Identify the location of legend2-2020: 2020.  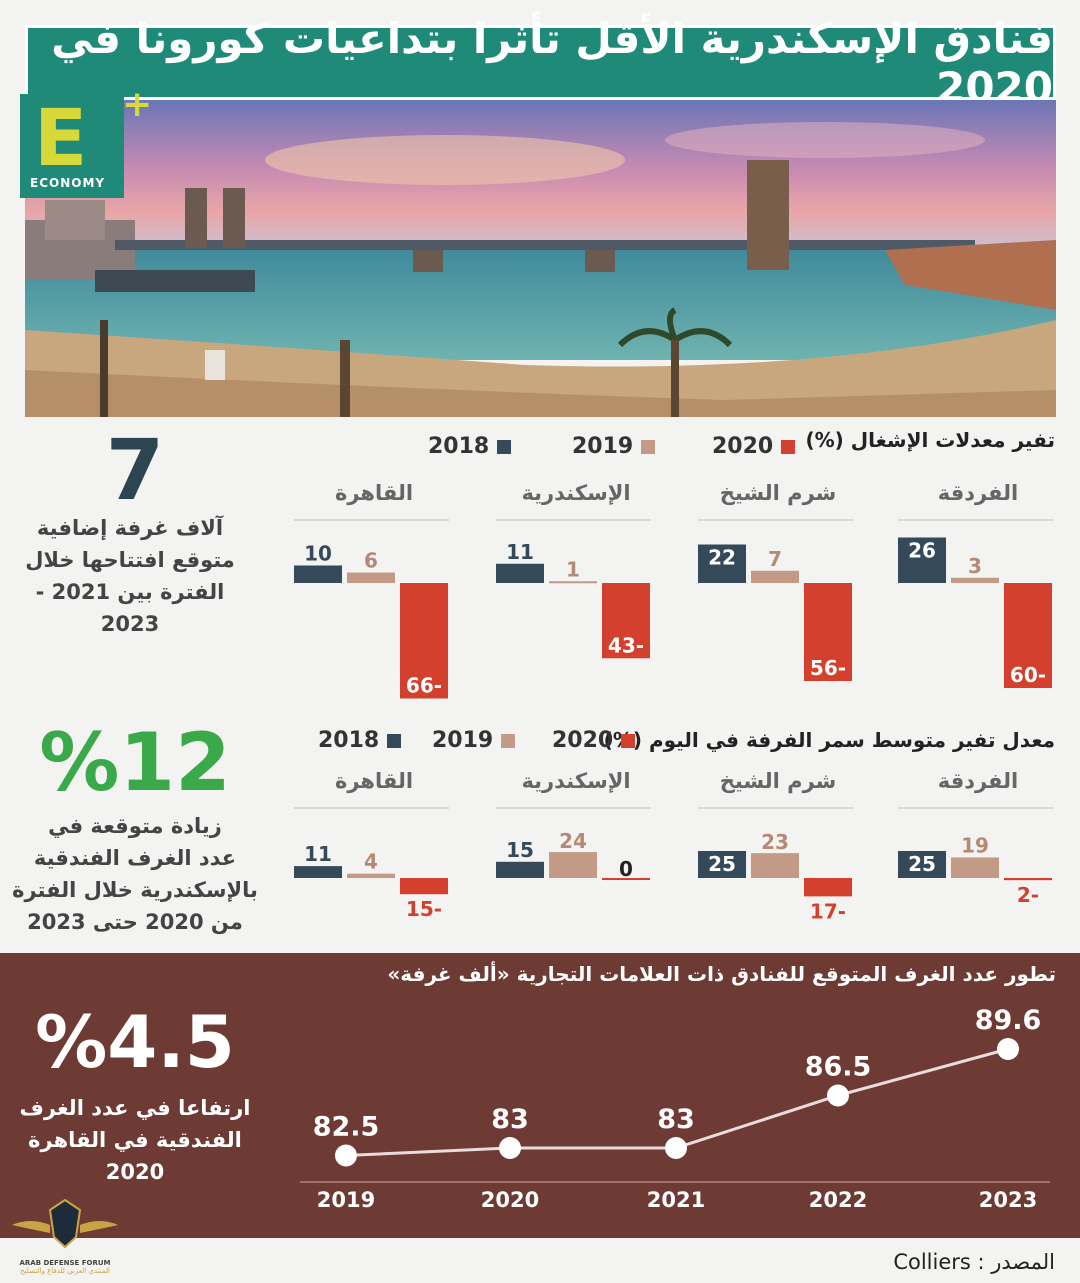
(594, 740).